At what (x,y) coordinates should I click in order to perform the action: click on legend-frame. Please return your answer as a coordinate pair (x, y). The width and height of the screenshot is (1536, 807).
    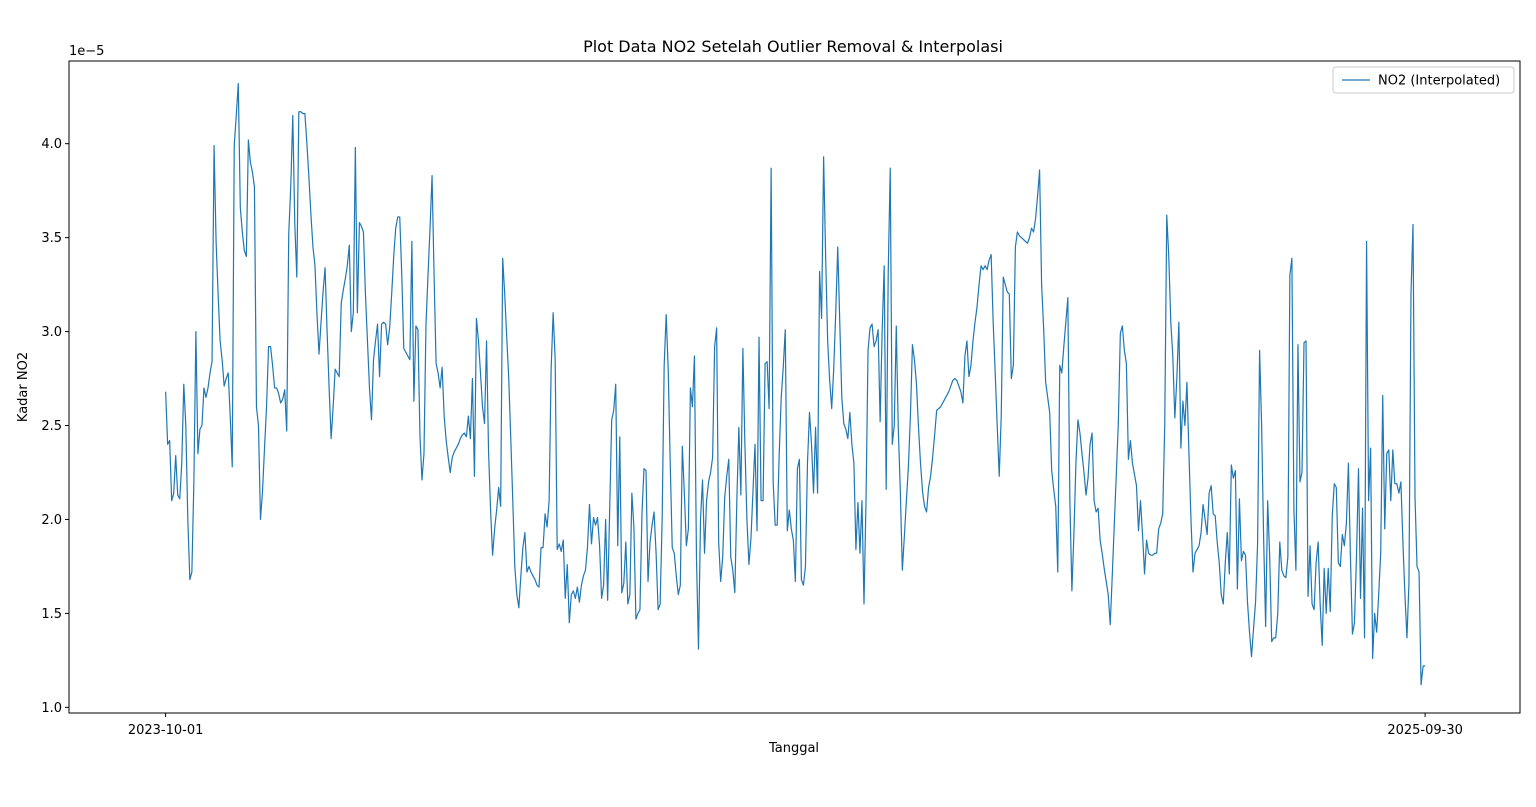
    Looking at the image, I should click on (1423, 80).